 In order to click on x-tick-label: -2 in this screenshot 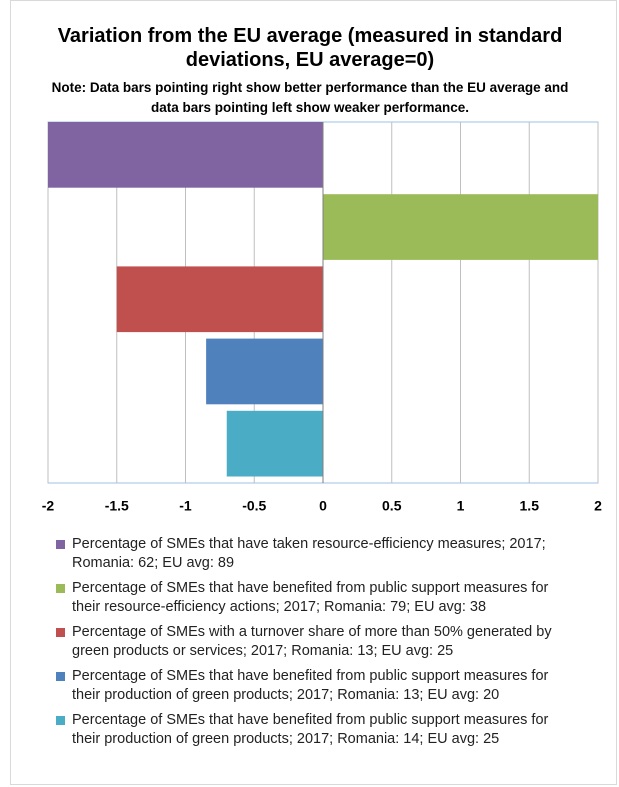, I will do `click(48, 506)`.